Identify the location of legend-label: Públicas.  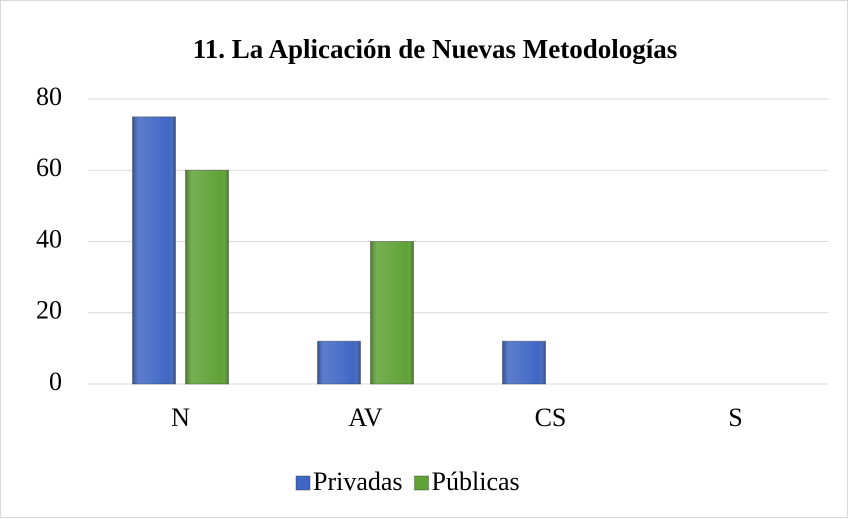
(476, 481).